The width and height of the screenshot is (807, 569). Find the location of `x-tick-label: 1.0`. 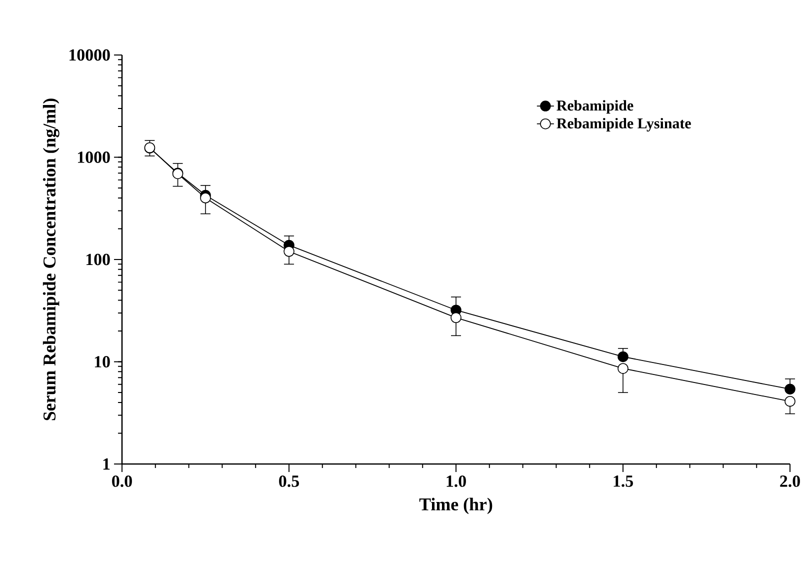

x-tick-label: 1.0 is located at coordinates (456, 481).